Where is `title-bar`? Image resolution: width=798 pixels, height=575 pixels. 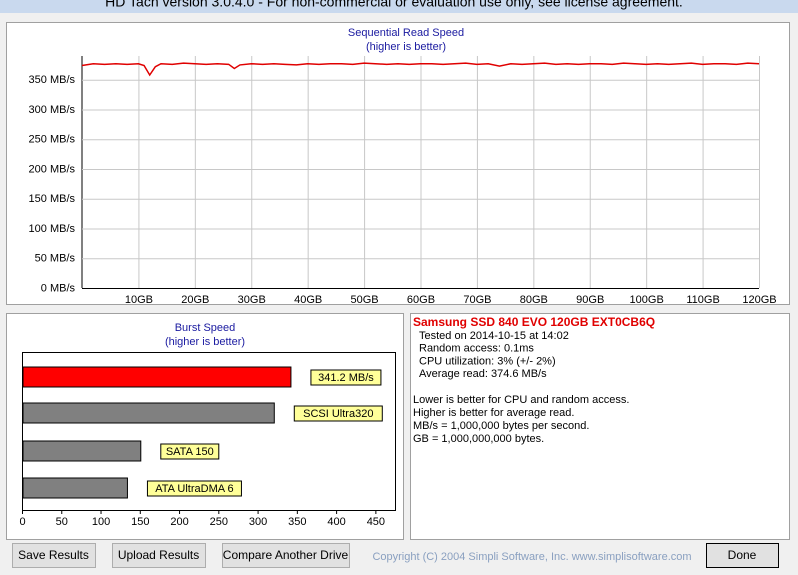
title-bar is located at coordinates (399, 6).